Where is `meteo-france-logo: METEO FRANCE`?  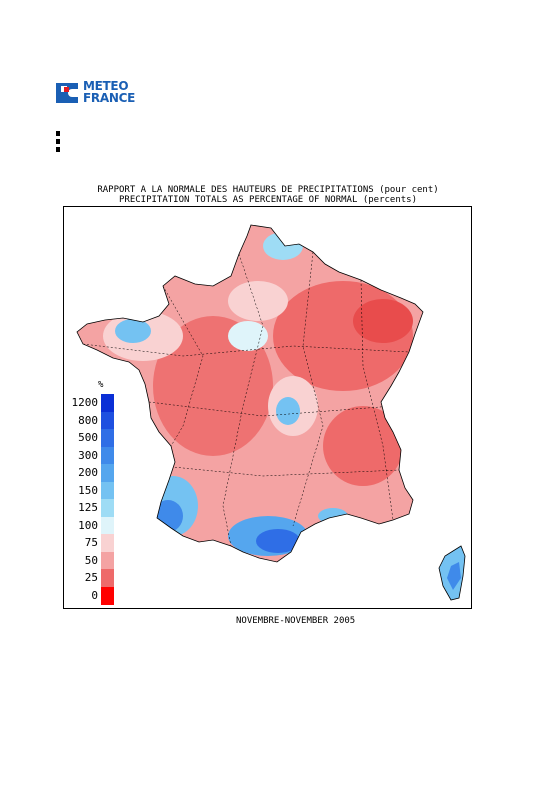
meteo-france-logo: METEO FRANCE is located at coordinates (100, 94).